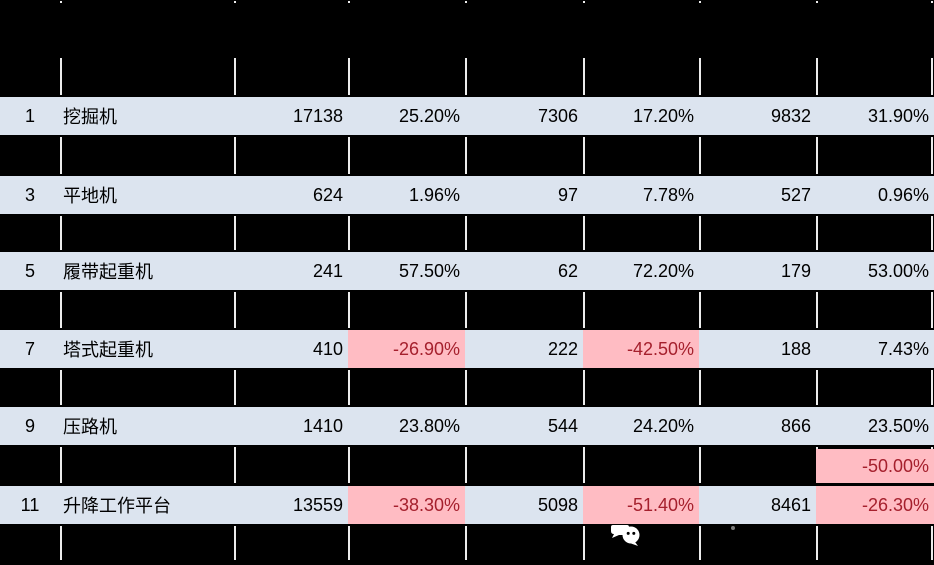 The image size is (934, 565). I want to click on yoy-total-cell: -26.90%, so click(406, 349).